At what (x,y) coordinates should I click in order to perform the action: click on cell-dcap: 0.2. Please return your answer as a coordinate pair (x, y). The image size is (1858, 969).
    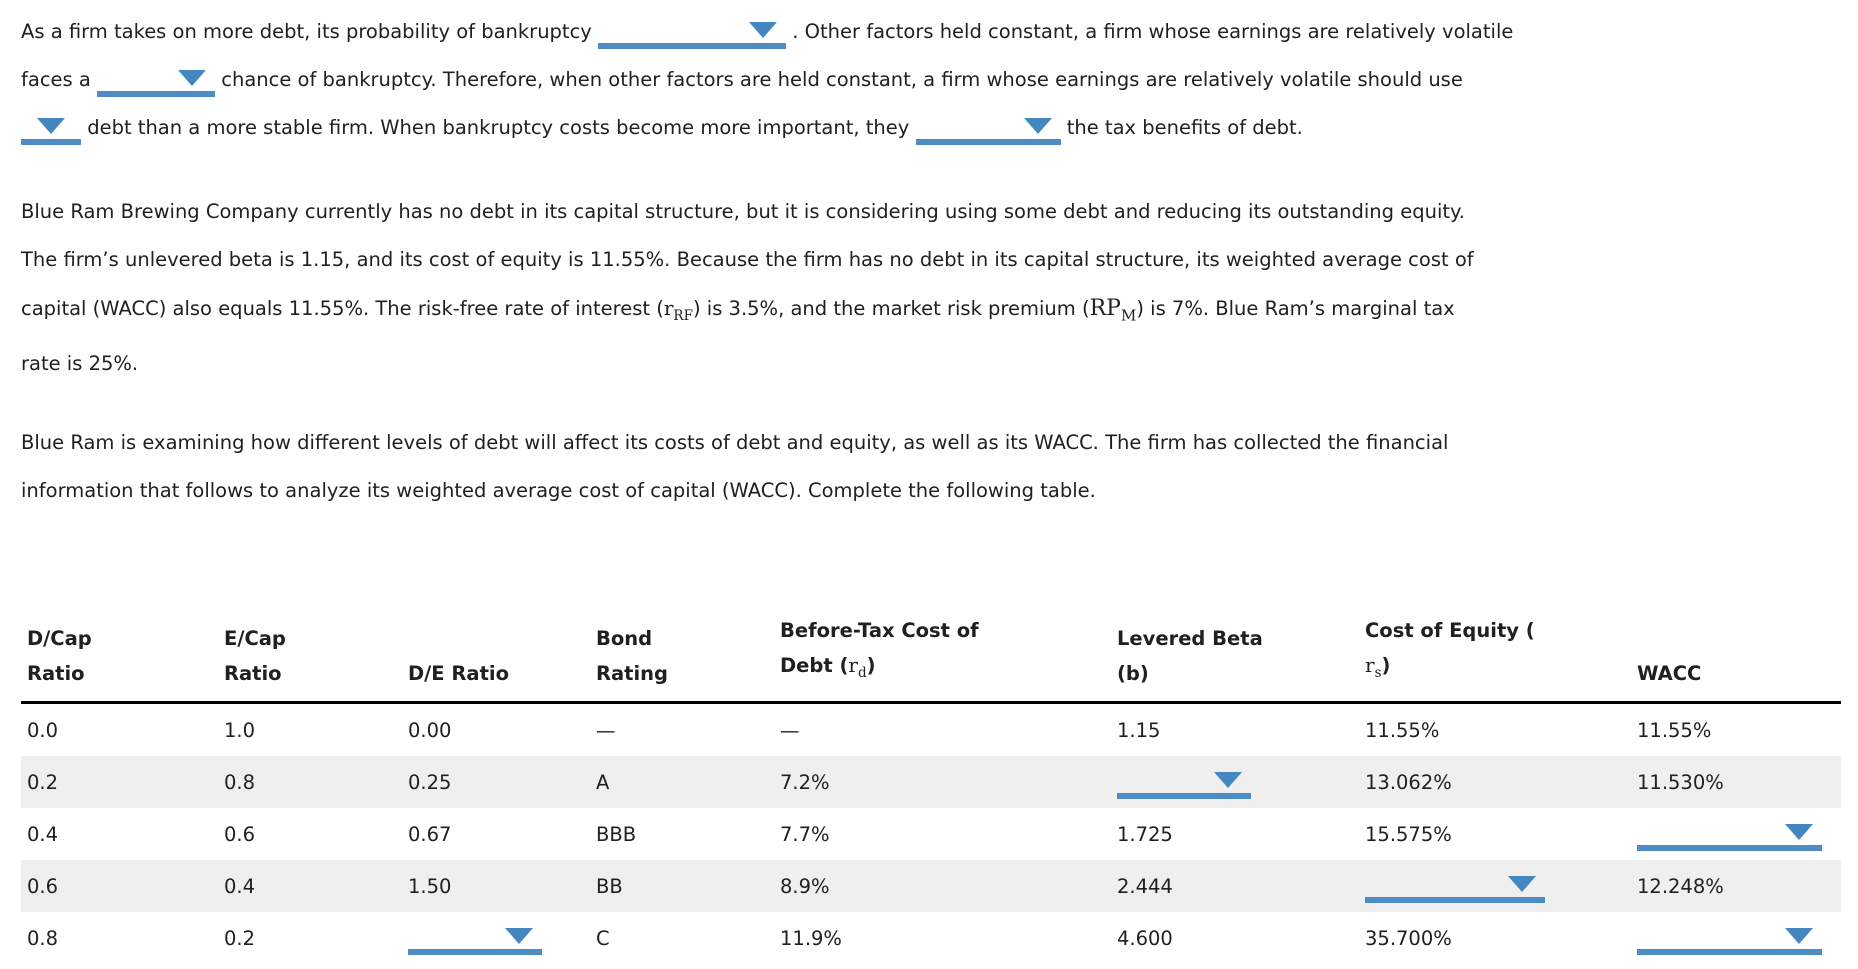
    Looking at the image, I should click on (43, 782).